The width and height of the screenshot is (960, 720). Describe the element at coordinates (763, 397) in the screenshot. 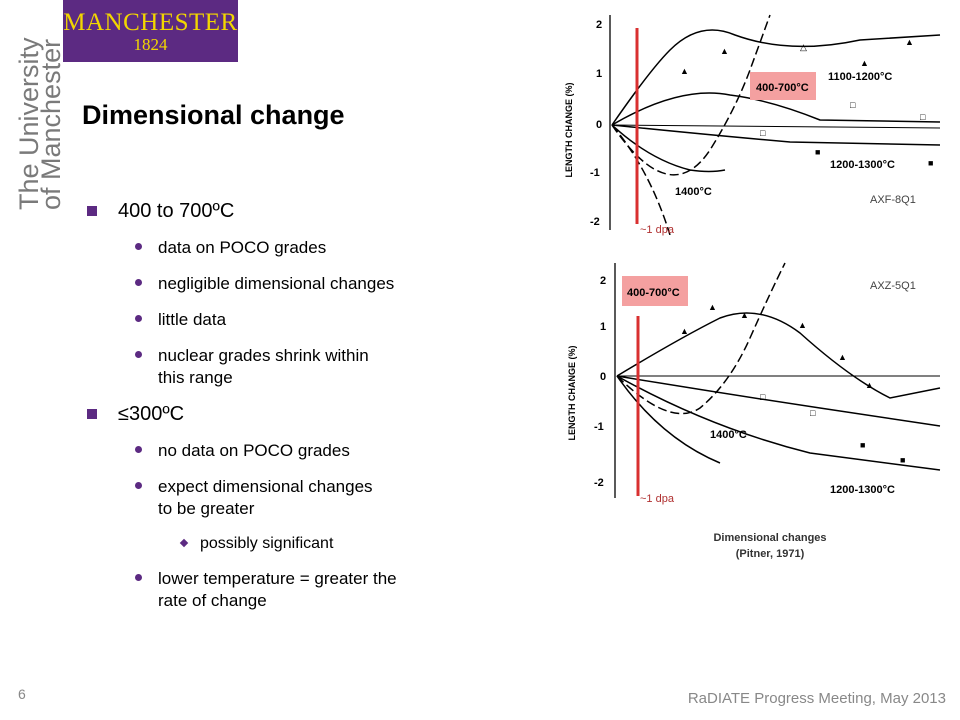

I see `bottom-marker-sq-1: □` at that location.